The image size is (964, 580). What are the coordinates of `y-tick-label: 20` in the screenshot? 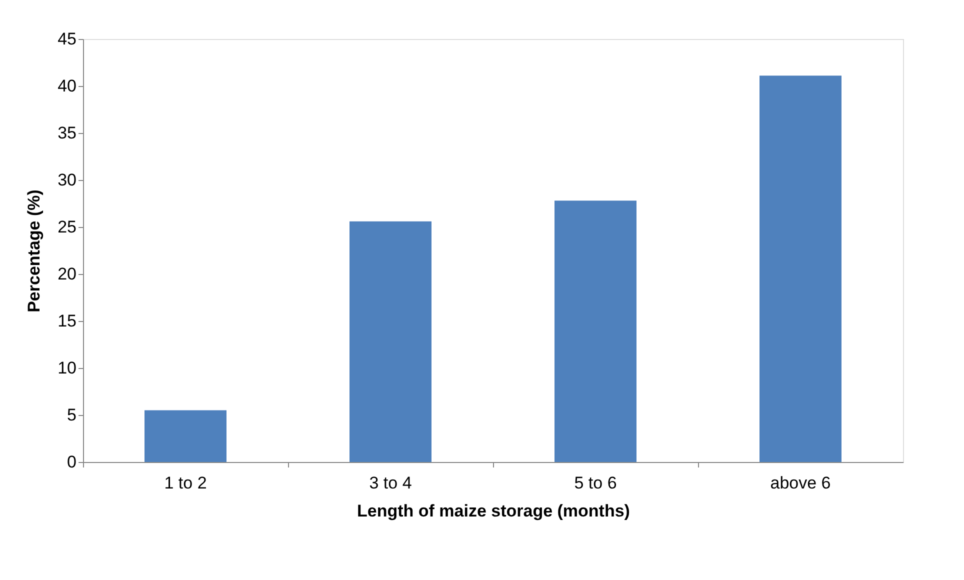 It's located at (67, 274).